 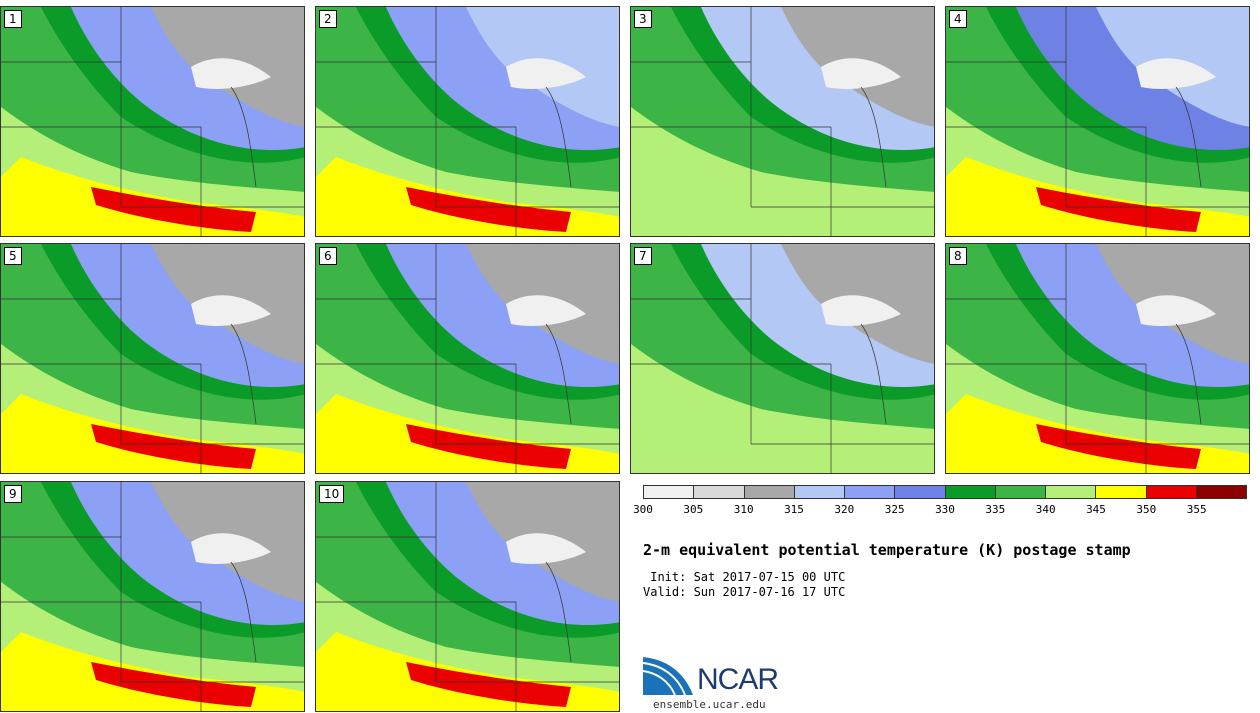 I want to click on colorbar, so click(x=945, y=492).